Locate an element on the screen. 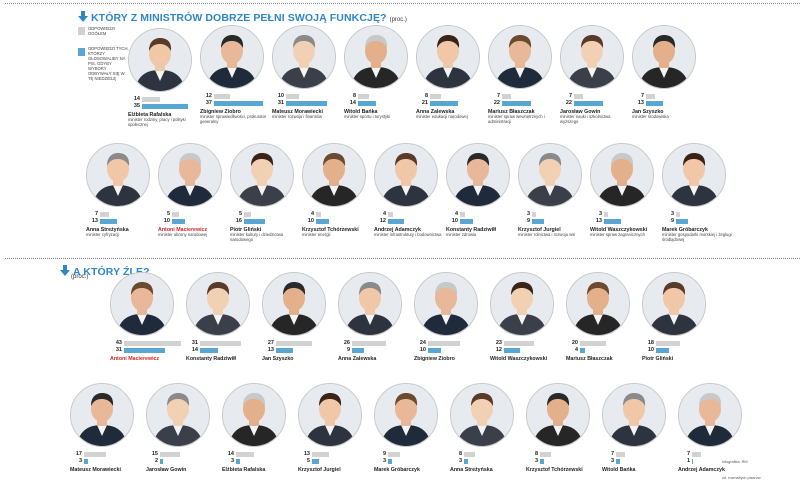 Image resolution: width=805 pixels, height=503 pixels. minister-role: minister cyfryzacji is located at coordinates (103, 234).